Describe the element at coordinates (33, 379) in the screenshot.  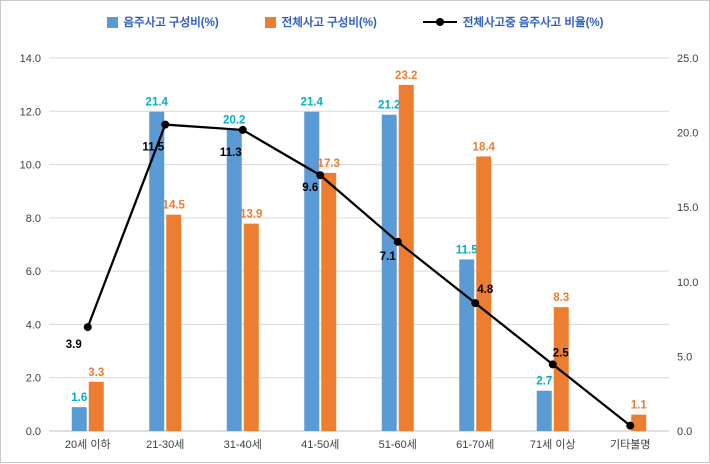
I see `left-axis-tick: 2.0` at that location.